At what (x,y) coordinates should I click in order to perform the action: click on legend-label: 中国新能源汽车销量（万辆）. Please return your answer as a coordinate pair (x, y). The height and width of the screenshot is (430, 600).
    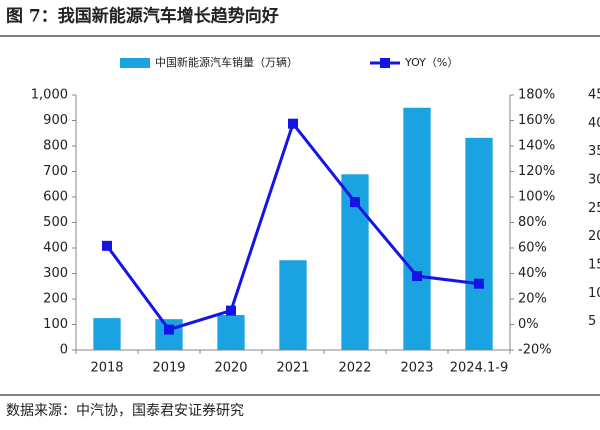
    Looking at the image, I should click on (226, 62).